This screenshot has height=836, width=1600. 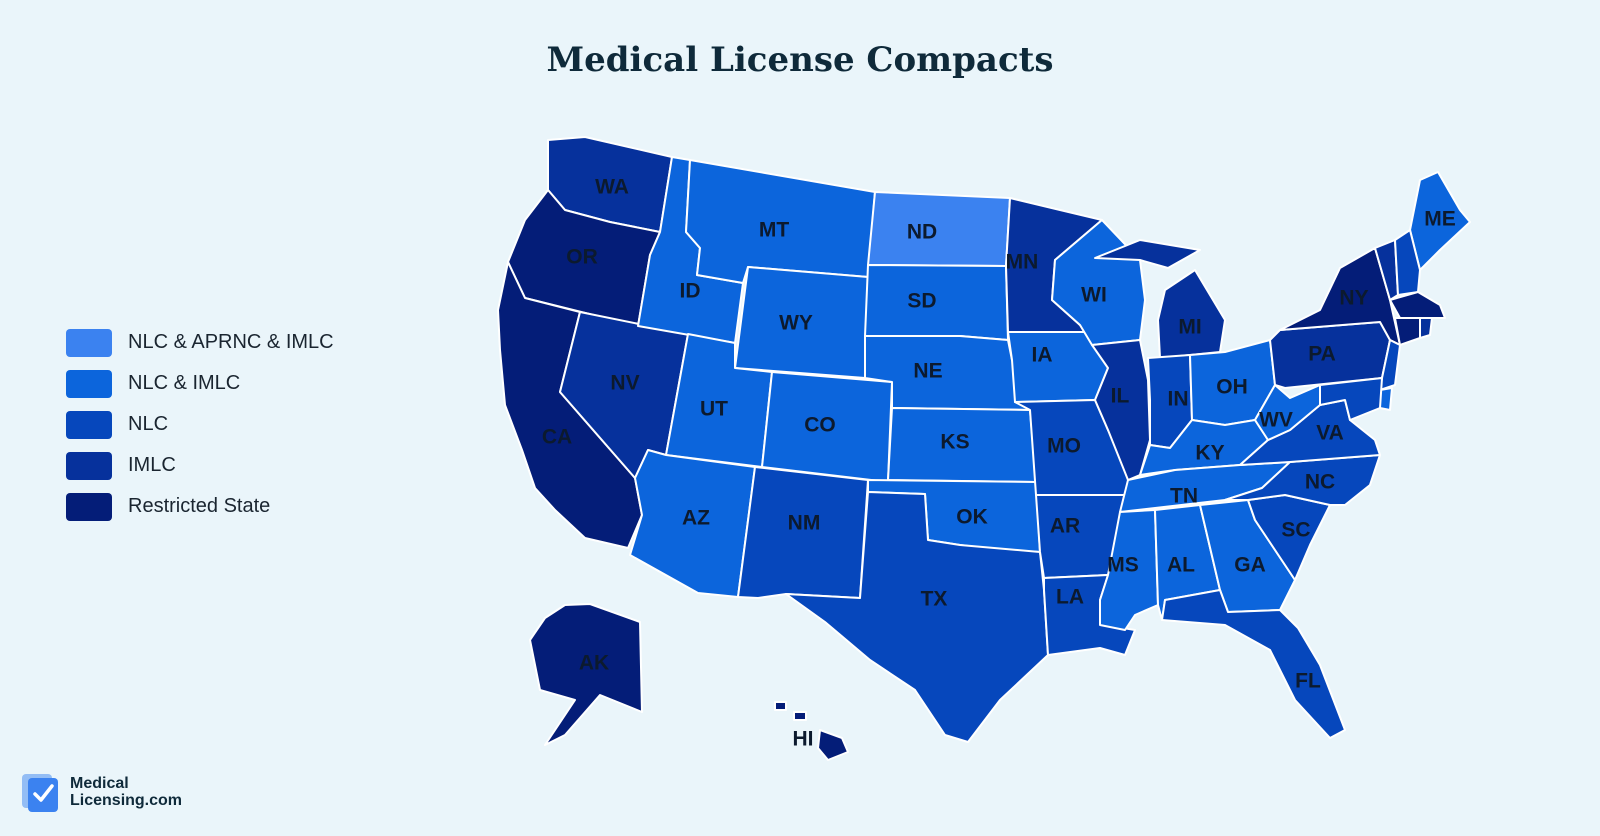 What do you see at coordinates (1181, 565) in the screenshot?
I see `state-label-al: AL` at bounding box center [1181, 565].